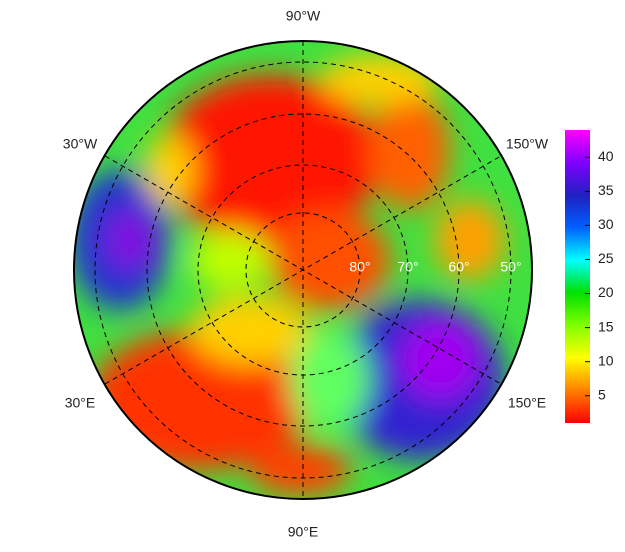 This screenshot has height=552, width=625. Describe the element at coordinates (80, 144) in the screenshot. I see `longitude-label: 30°W` at that location.